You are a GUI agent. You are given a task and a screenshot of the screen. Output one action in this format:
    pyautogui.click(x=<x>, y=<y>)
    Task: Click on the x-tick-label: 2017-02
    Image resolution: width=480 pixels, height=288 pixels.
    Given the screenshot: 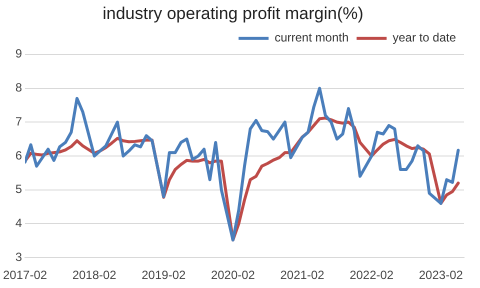 What is the action you would take?
    pyautogui.click(x=25, y=275)
    